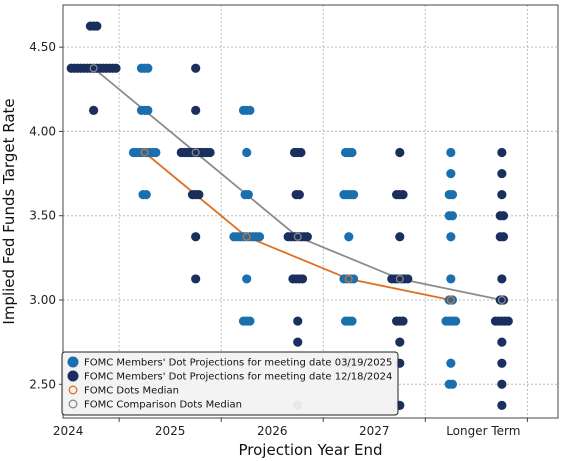 The image size is (564, 461). Describe the element at coordinates (374, 431) in the screenshot. I see `x-tick-label: 2027` at that location.